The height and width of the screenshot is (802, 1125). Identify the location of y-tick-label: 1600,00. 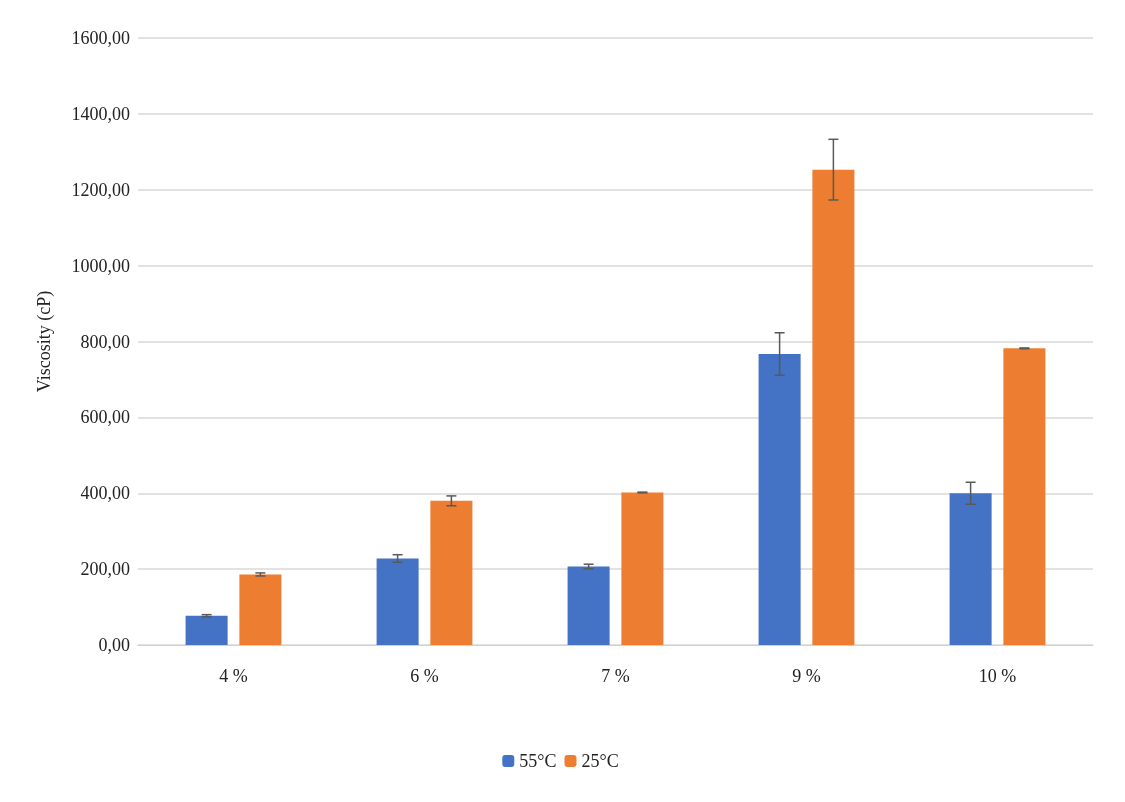
(100, 38).